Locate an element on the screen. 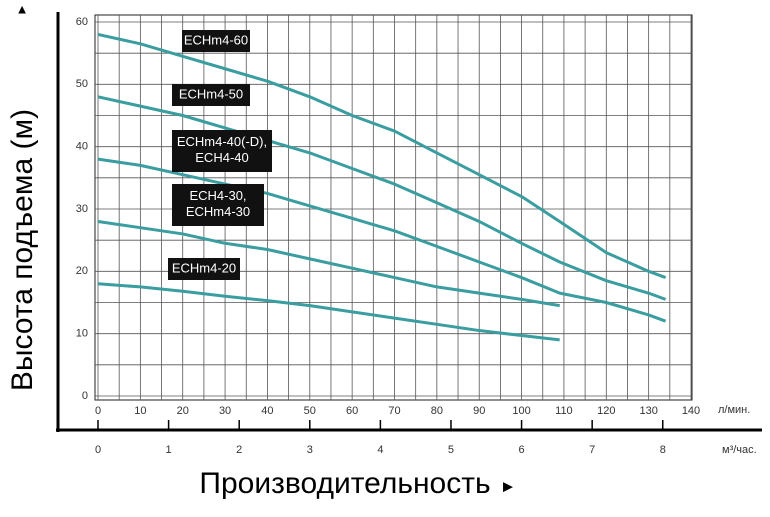  x-tick-label: 10 is located at coordinates (140, 411).